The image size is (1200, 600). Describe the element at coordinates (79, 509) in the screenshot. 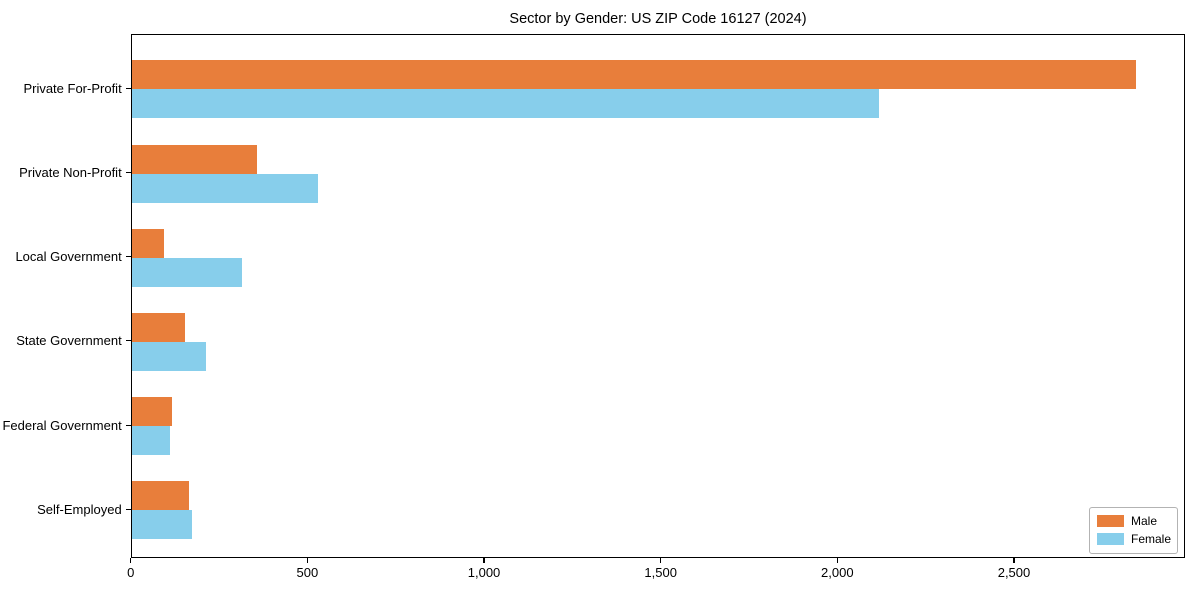

I see `ytick-label-self-employed: Self-Employed` at that location.